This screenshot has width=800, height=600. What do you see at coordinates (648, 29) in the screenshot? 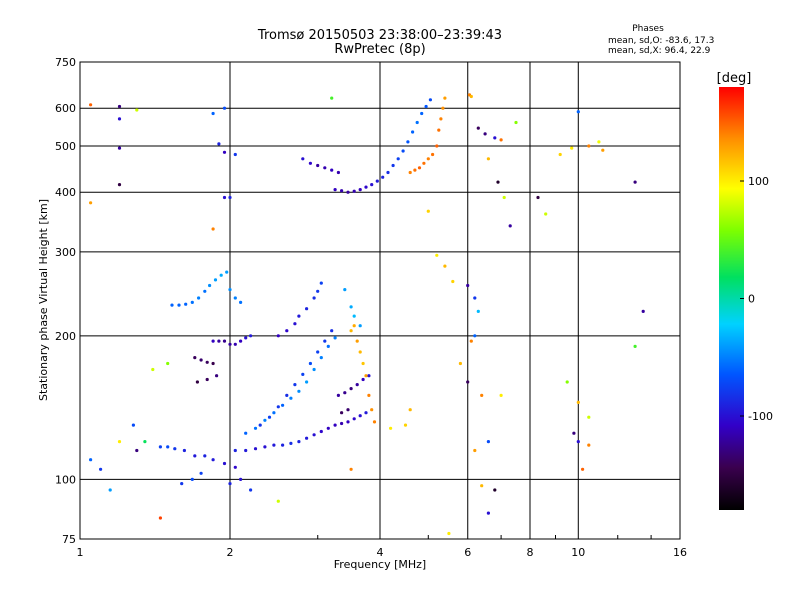
I see `phases-heading: Phases` at bounding box center [648, 29].